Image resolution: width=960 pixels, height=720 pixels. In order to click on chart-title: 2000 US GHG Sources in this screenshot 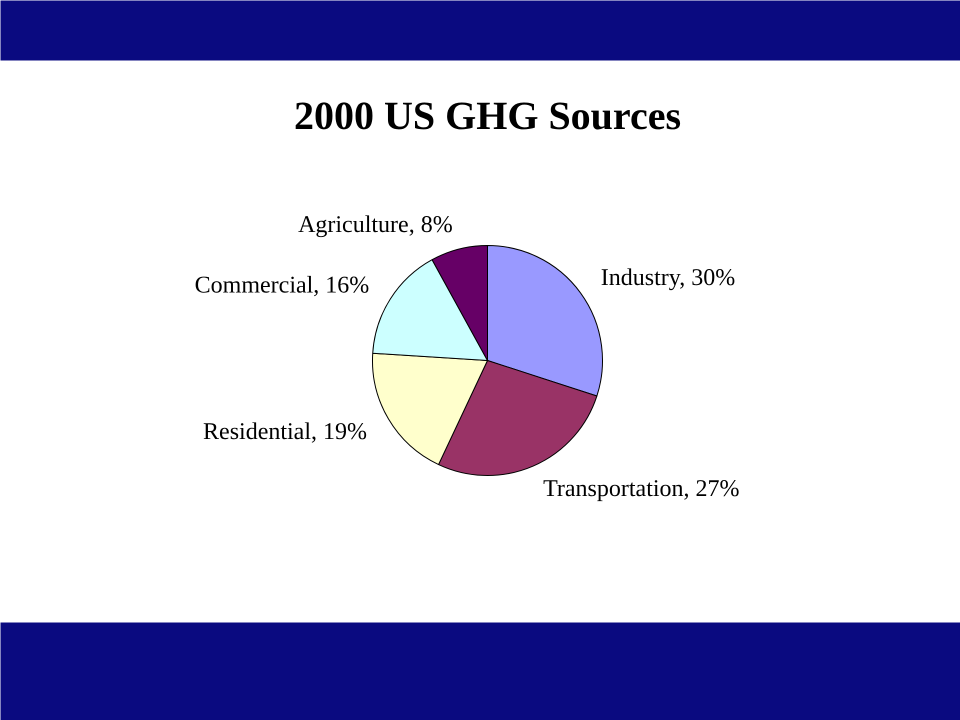, I will do `click(488, 115)`.